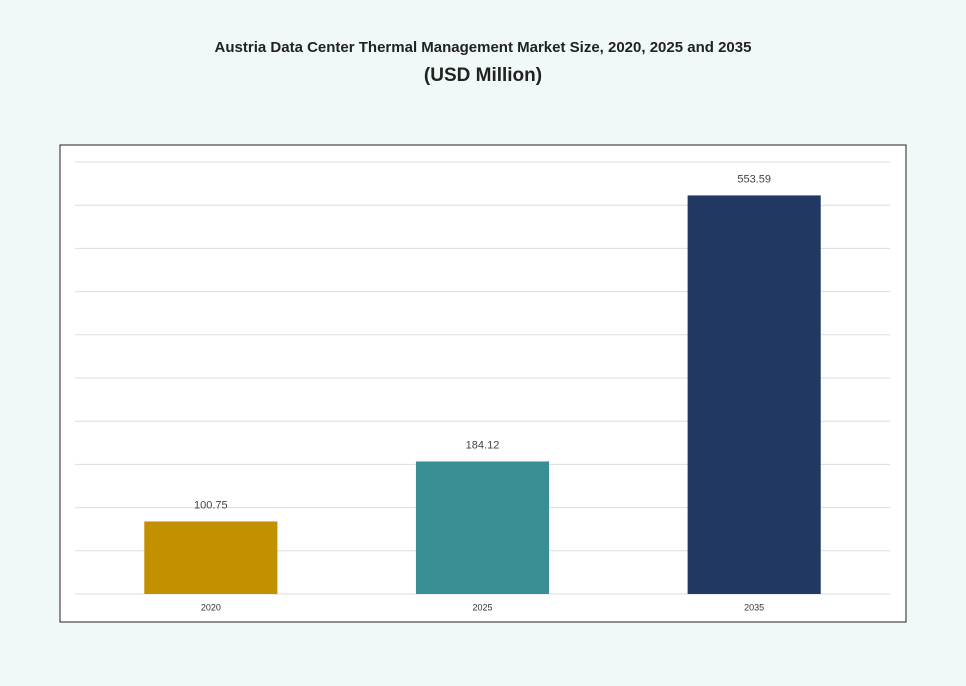 The height and width of the screenshot is (686, 966). Describe the element at coordinates (211, 607) in the screenshot. I see `x-tick-label: 2020` at that location.